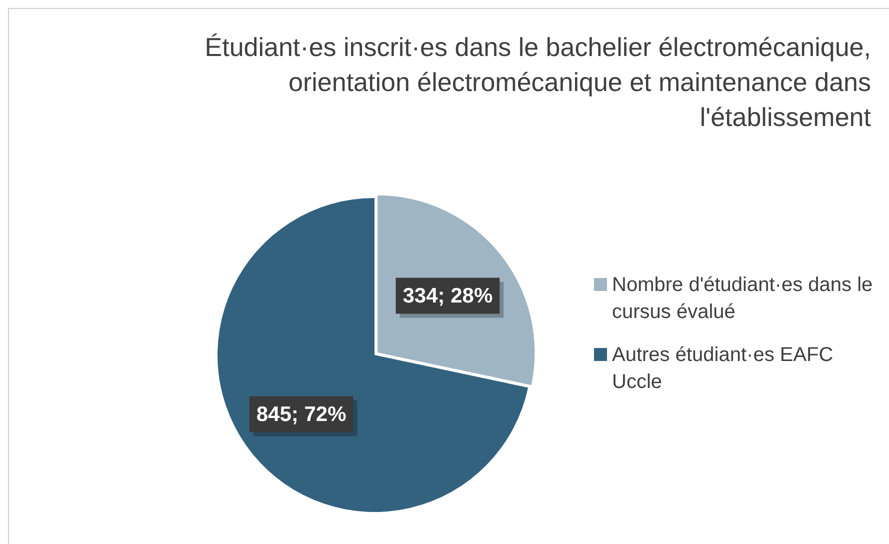  What do you see at coordinates (301, 414) in the screenshot?
I see `data-label: 845; 72%` at bounding box center [301, 414].